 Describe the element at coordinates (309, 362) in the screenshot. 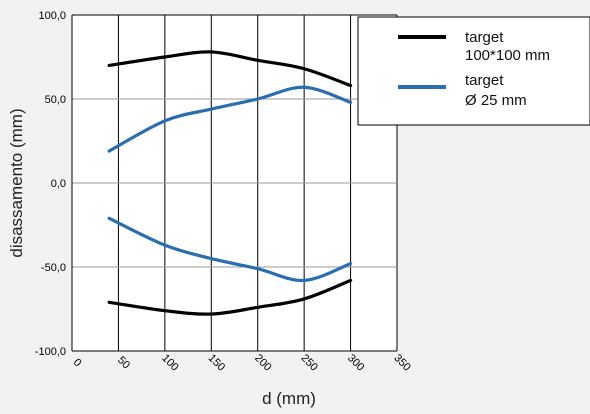

I see `x-tick-label: 250` at that location.